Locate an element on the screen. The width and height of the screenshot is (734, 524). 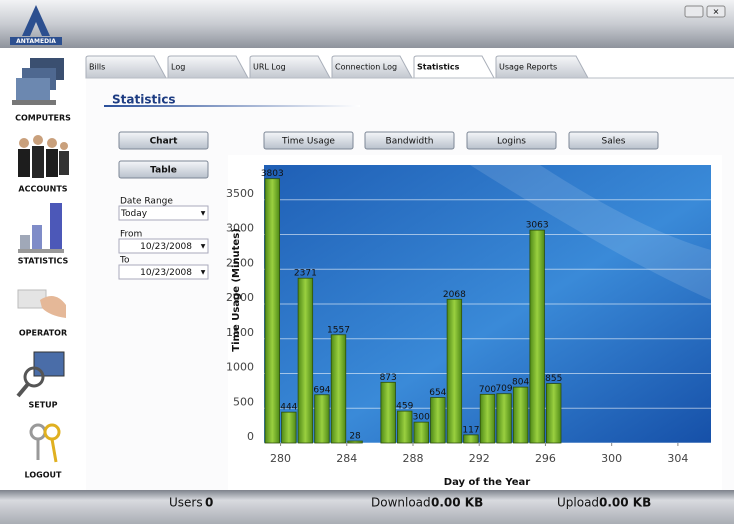
close-glyph: ✕ is located at coordinates (716, 12).